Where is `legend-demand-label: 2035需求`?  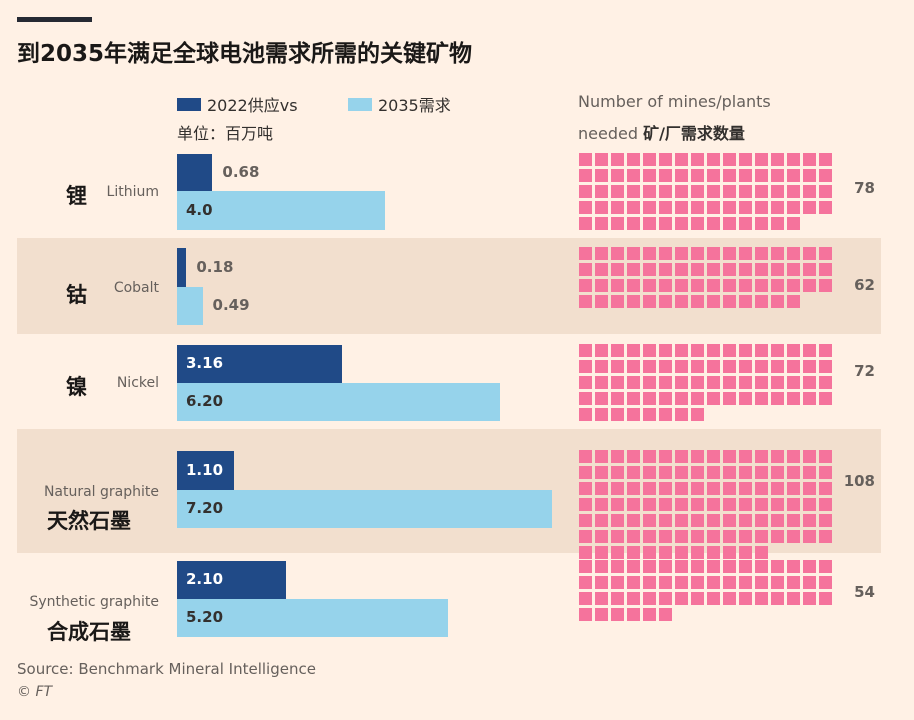
legend-demand-label: 2035需求 is located at coordinates (414, 105).